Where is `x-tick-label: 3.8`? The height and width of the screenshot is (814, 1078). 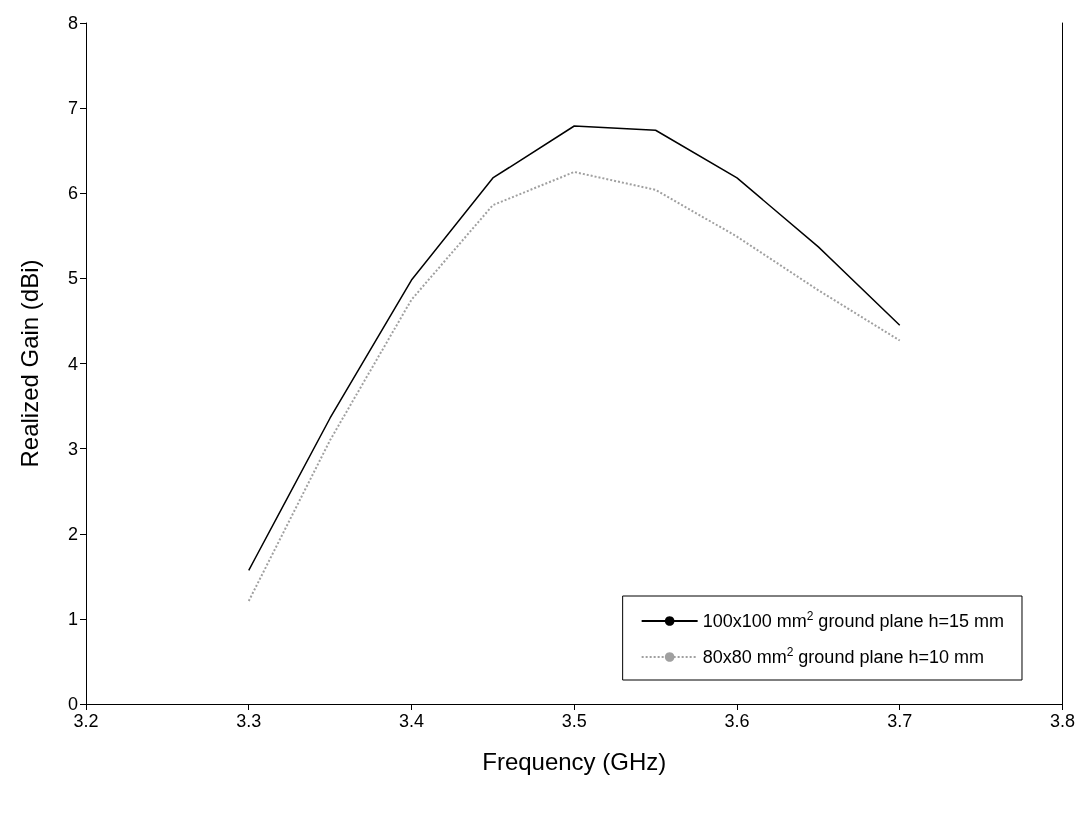
x-tick-label: 3.8 is located at coordinates (1062, 721).